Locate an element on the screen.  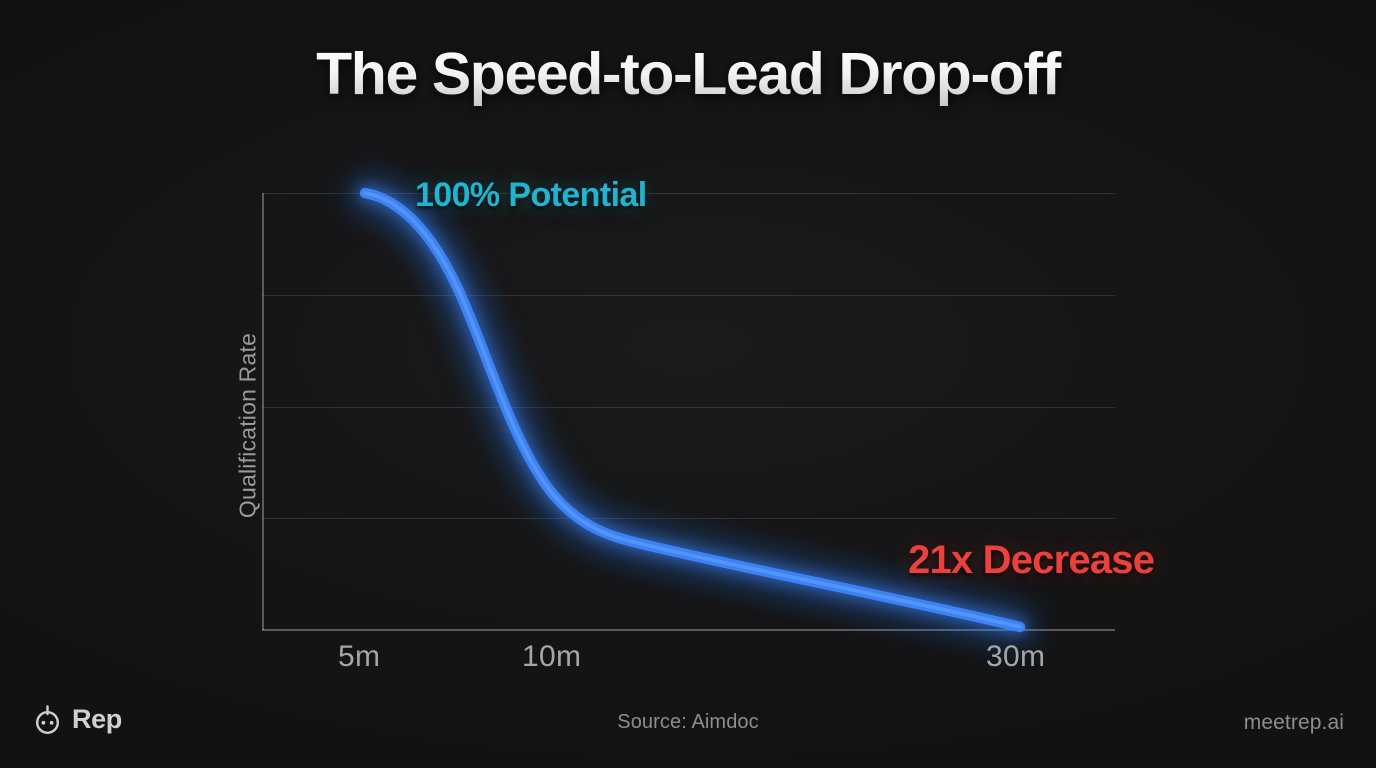
brand-logo: Rep is located at coordinates (77, 719).